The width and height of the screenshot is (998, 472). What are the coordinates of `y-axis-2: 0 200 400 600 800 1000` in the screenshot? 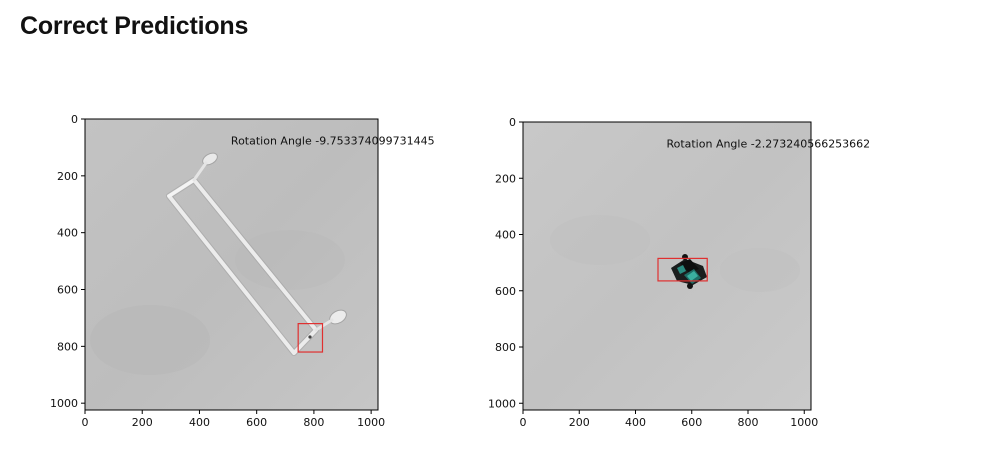 It's located at (505, 263).